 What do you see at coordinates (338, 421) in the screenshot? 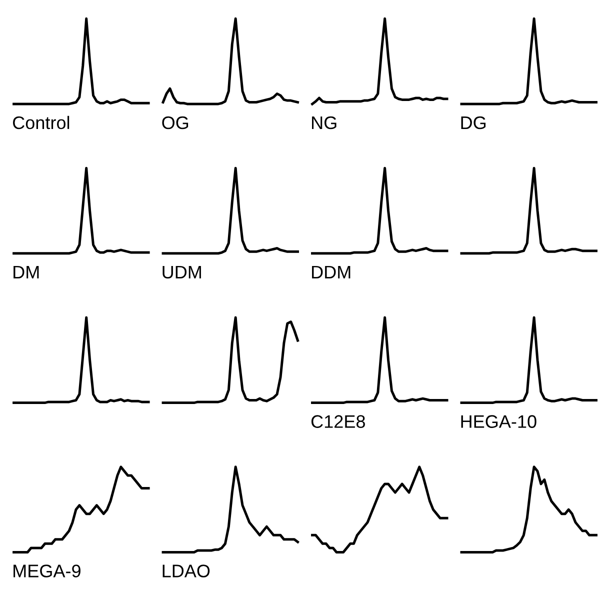
I see `x-axis-title: C12E8` at bounding box center [338, 421].